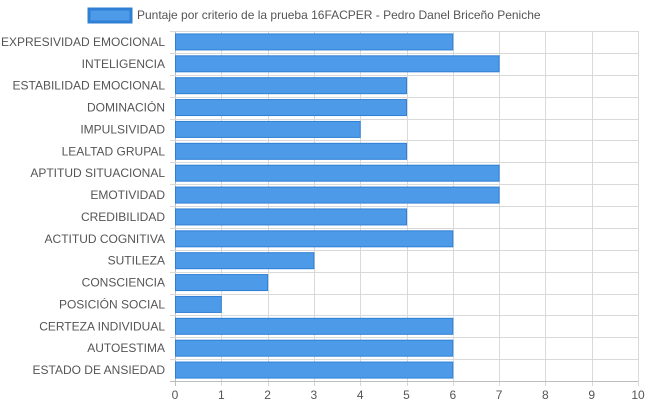  Describe the element at coordinates (102, 326) in the screenshot. I see `category-label-13: CERTEZA INDIVIDUAL` at that location.